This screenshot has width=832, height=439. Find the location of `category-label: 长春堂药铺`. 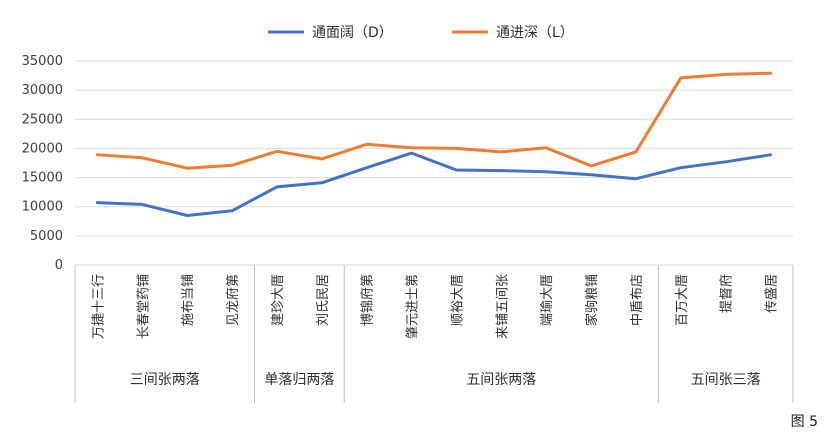

category-label: 长春堂药铺 is located at coordinates (143, 306).